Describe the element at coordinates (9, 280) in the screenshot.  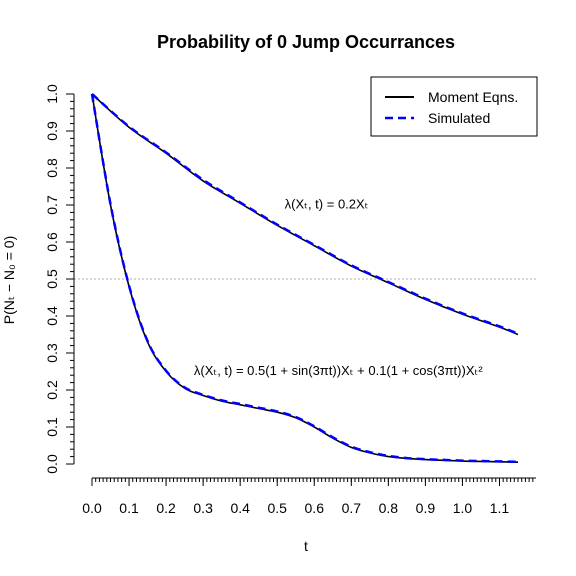
I see `y-axis-label: P(Nₜ − N₀ = 0)` at that location.